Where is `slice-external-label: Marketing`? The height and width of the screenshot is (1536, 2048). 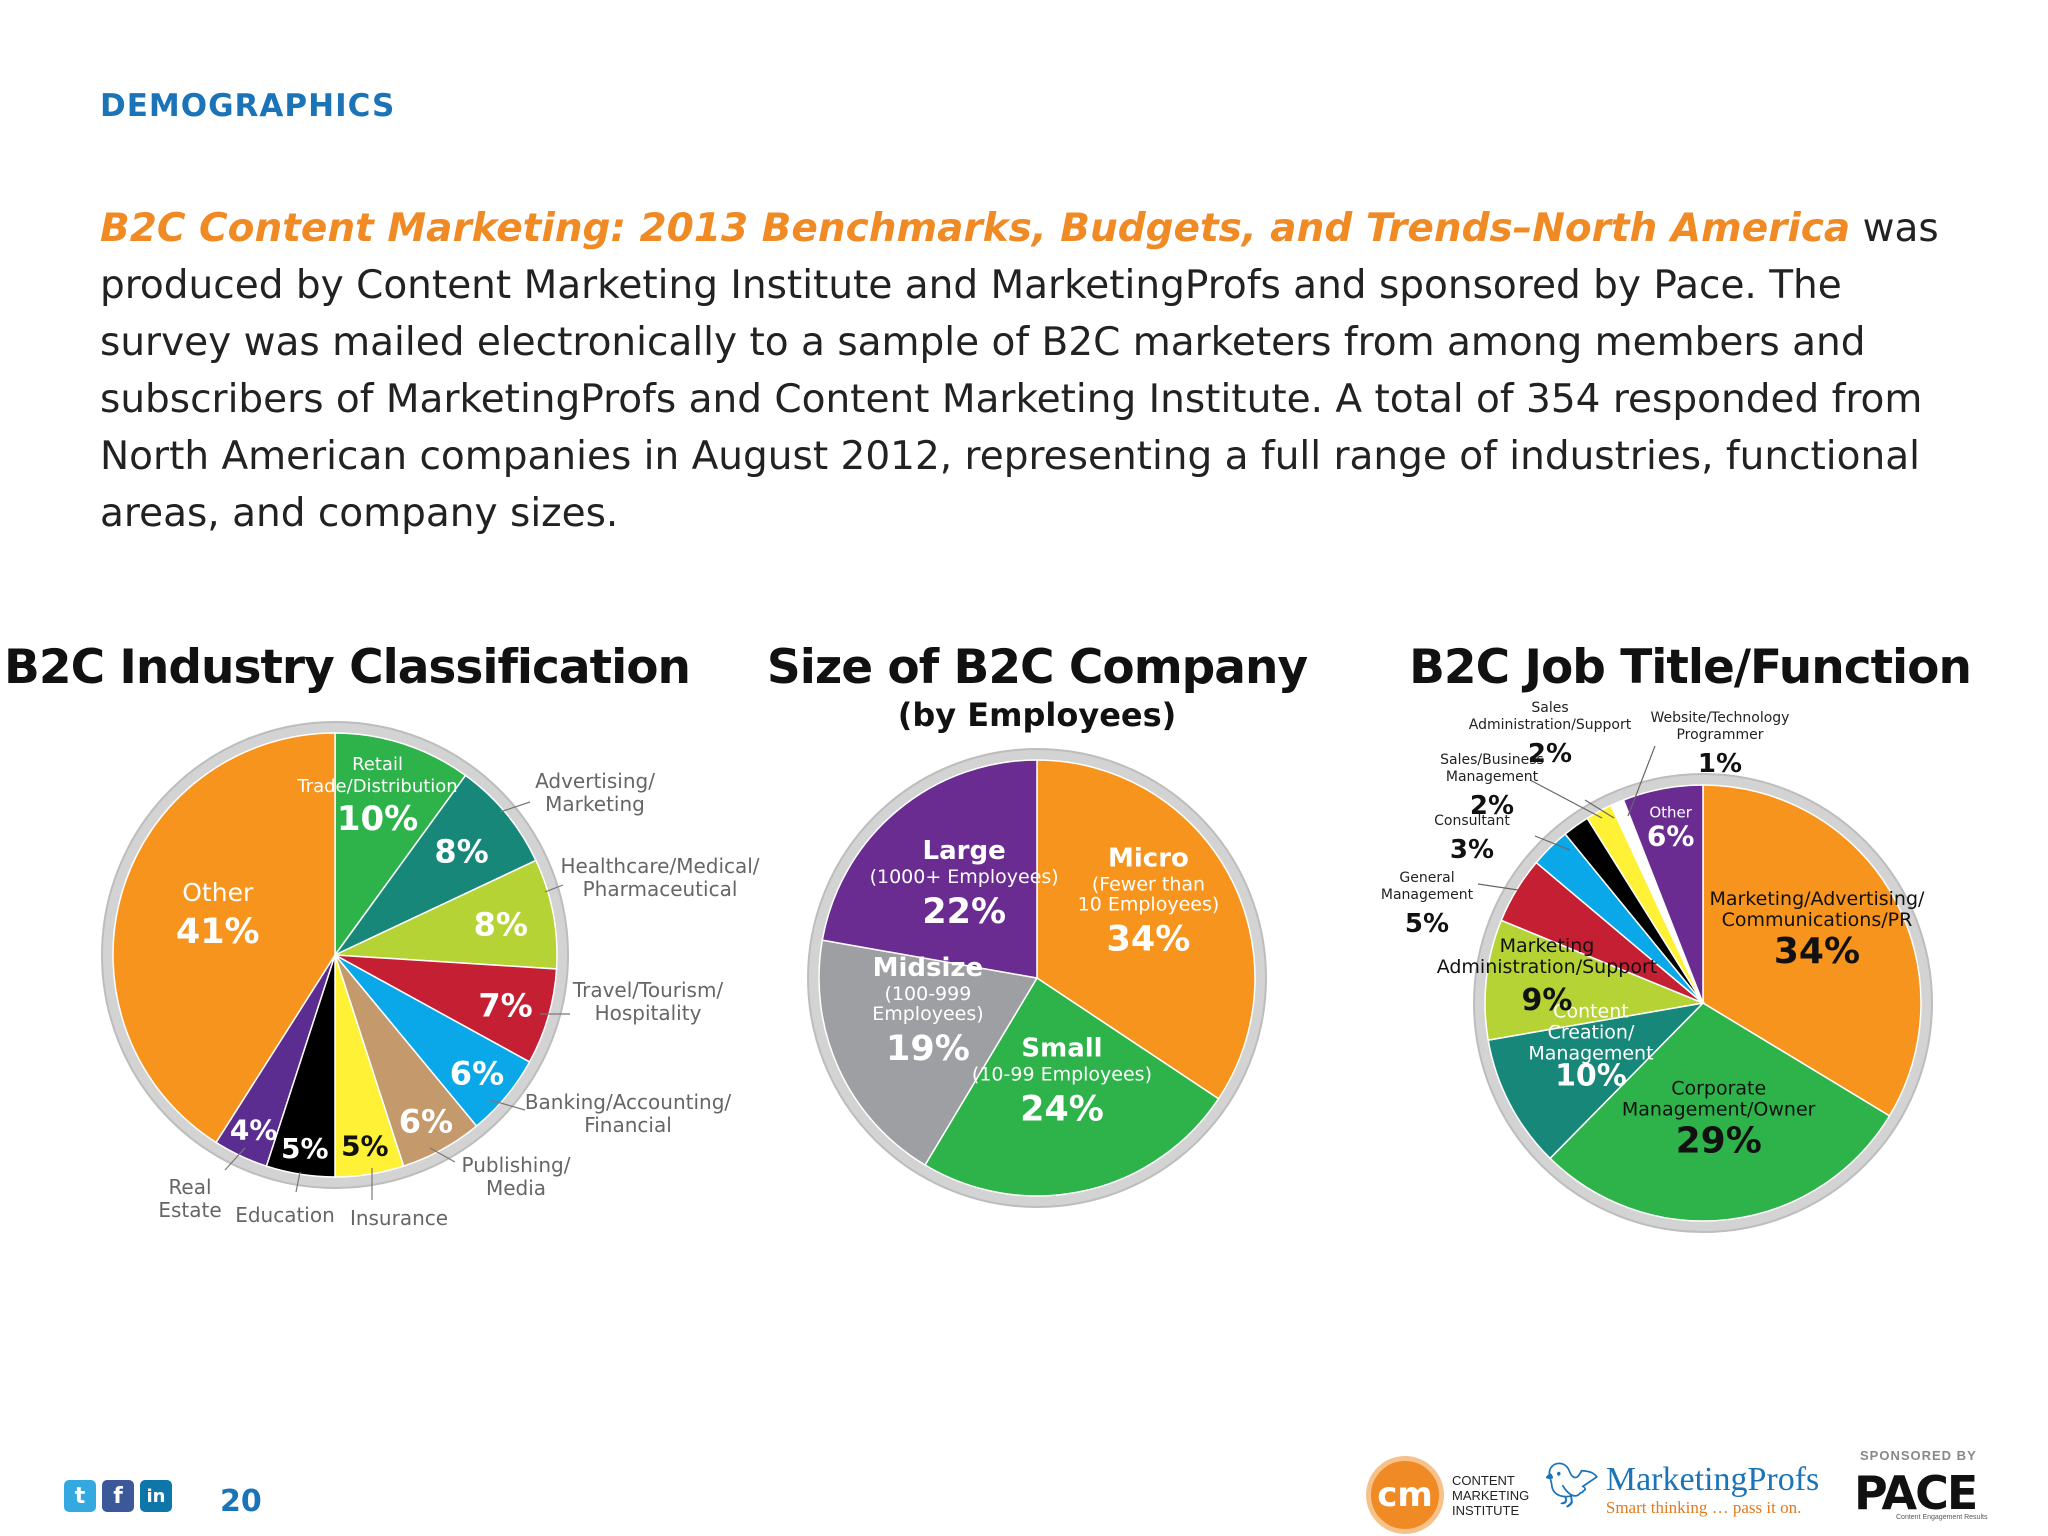
slice-external-label: Marketing is located at coordinates (595, 804).